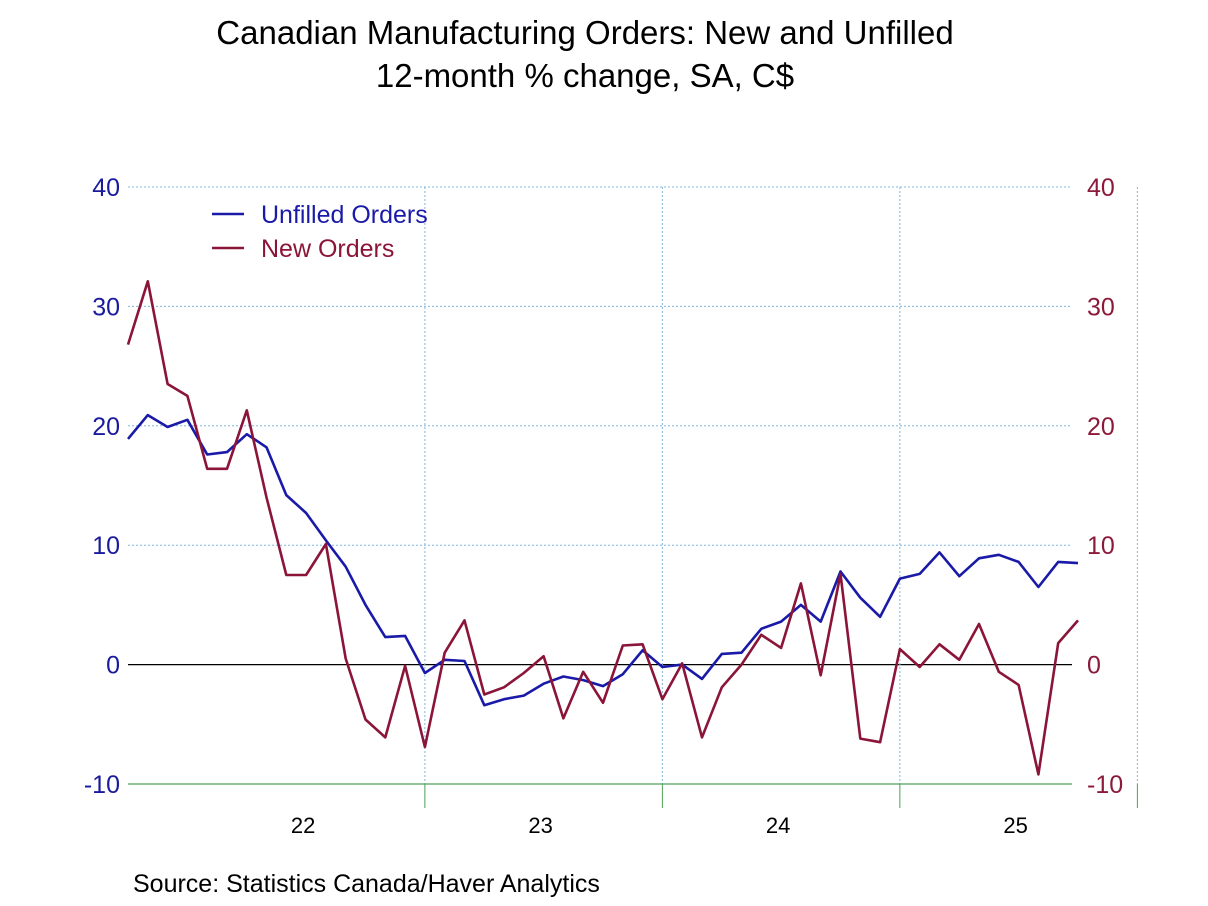  Describe the element at coordinates (585, 75) in the screenshot. I see `chart-subtitle: 12-month % change, SA, C$` at that location.